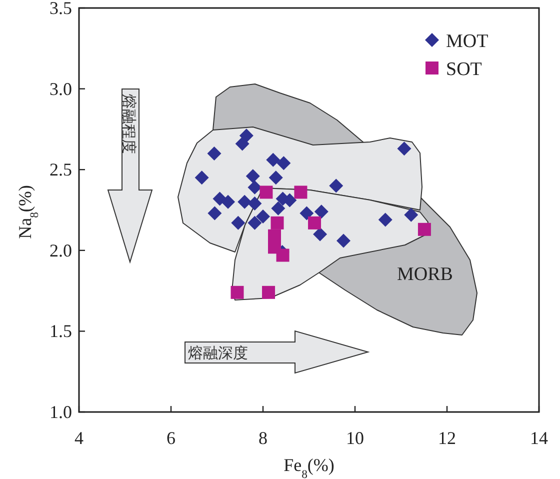 The width and height of the screenshot is (560, 479). I want to click on legend-label: MOT, so click(467, 41).